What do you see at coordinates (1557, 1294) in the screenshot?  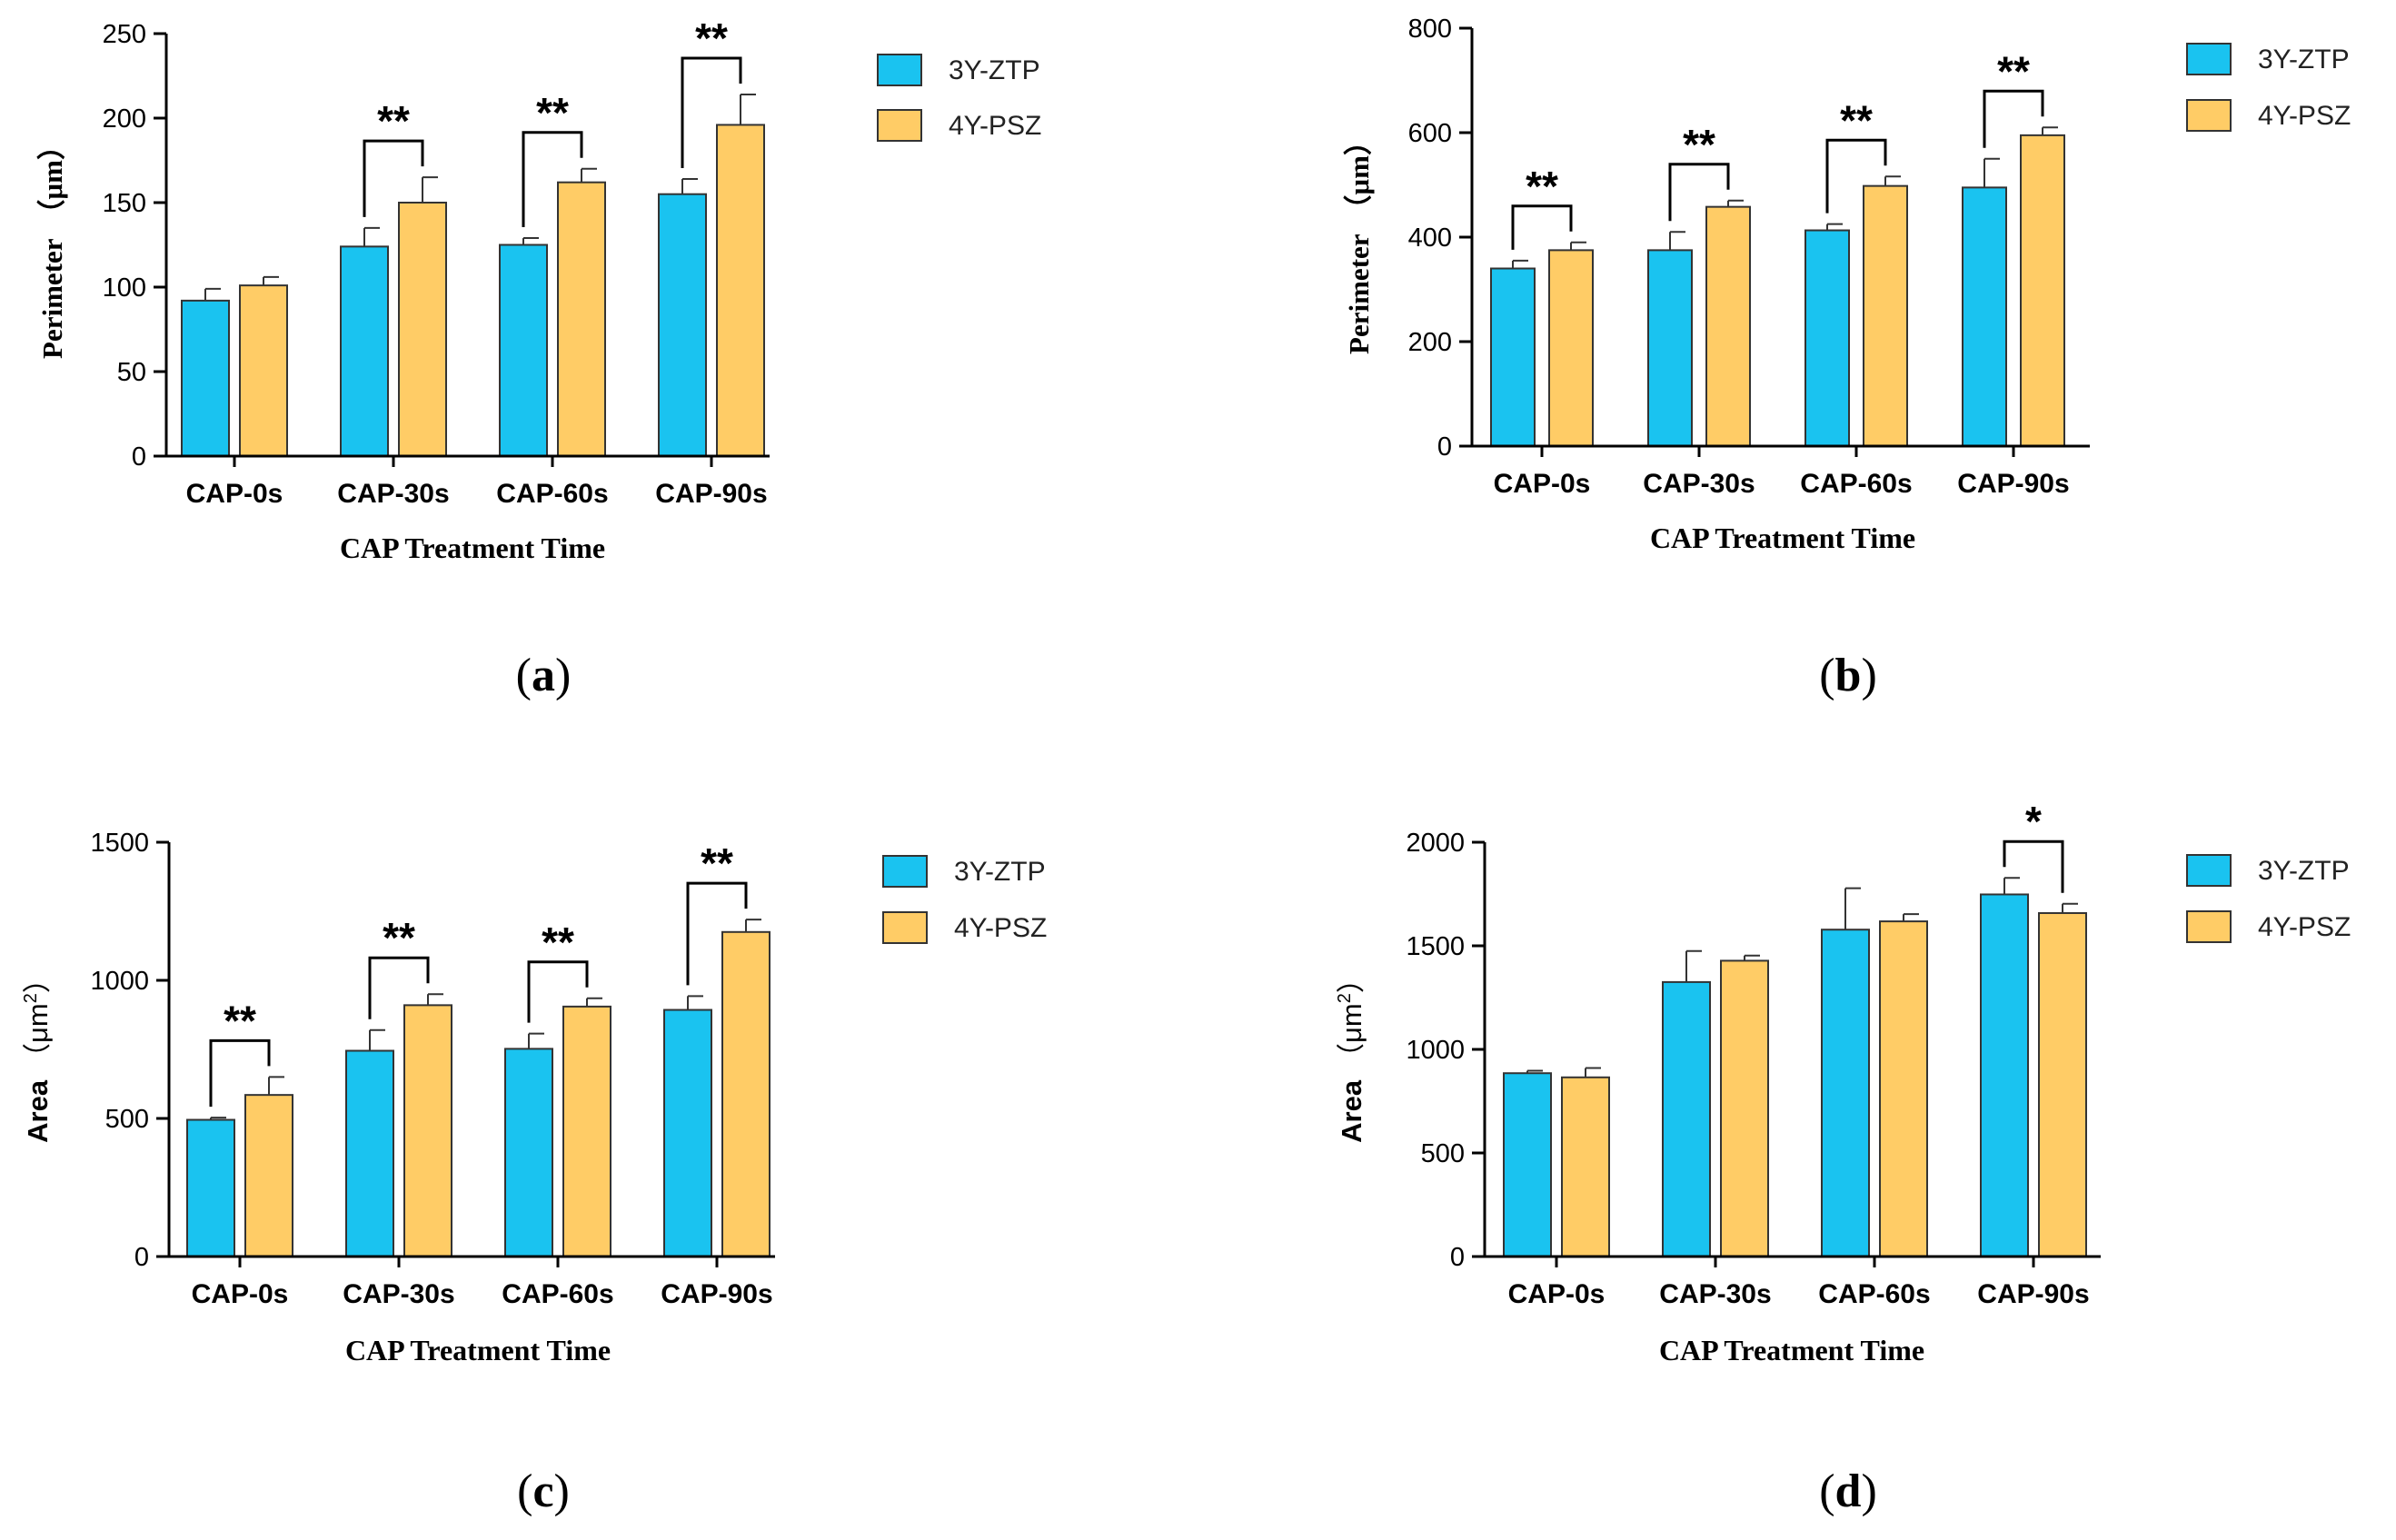 I see `chart-d-category-label: CAP-0s` at bounding box center [1557, 1294].